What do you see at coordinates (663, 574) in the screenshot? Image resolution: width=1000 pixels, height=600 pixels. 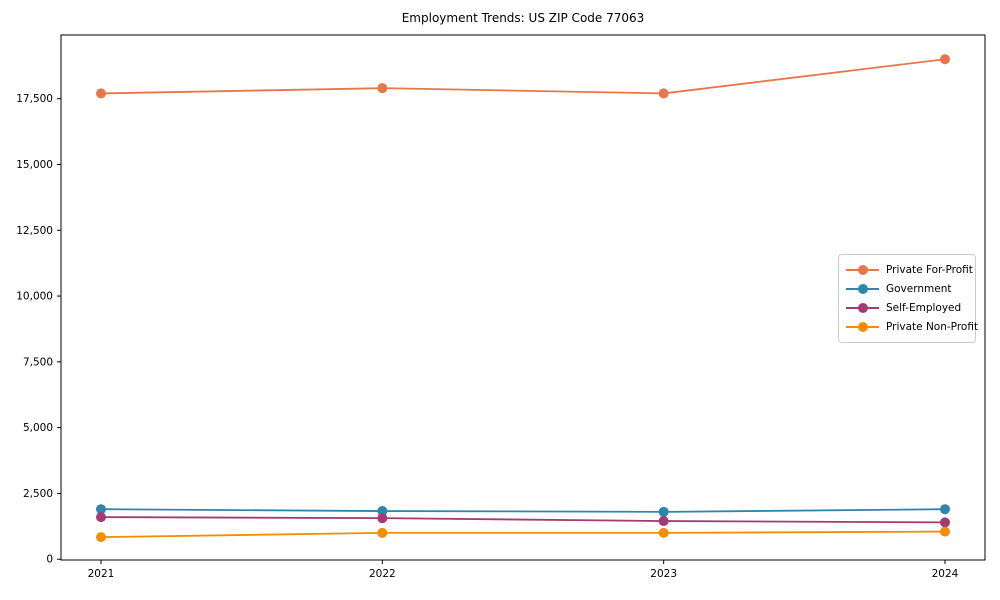 I see `x-tick-label: 2023` at bounding box center [663, 574].